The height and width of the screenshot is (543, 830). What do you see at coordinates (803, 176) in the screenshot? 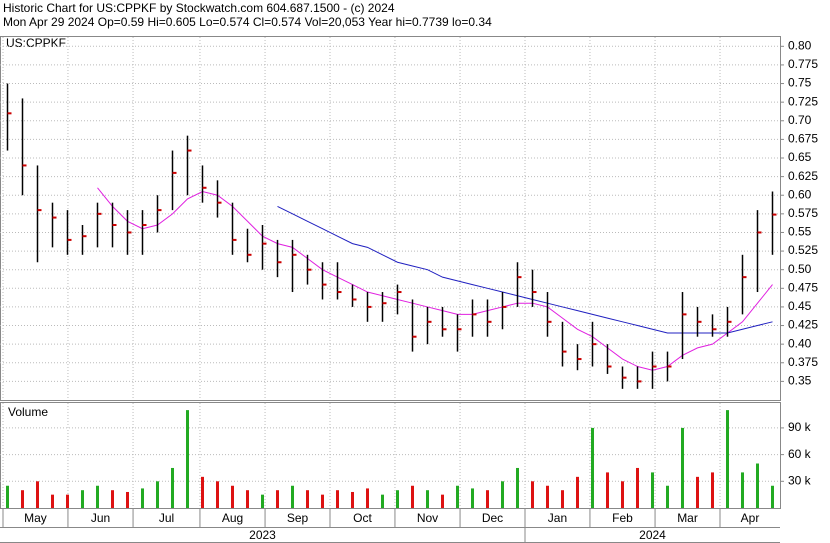
I see `y-tick-label: 0.625` at bounding box center [803, 176].